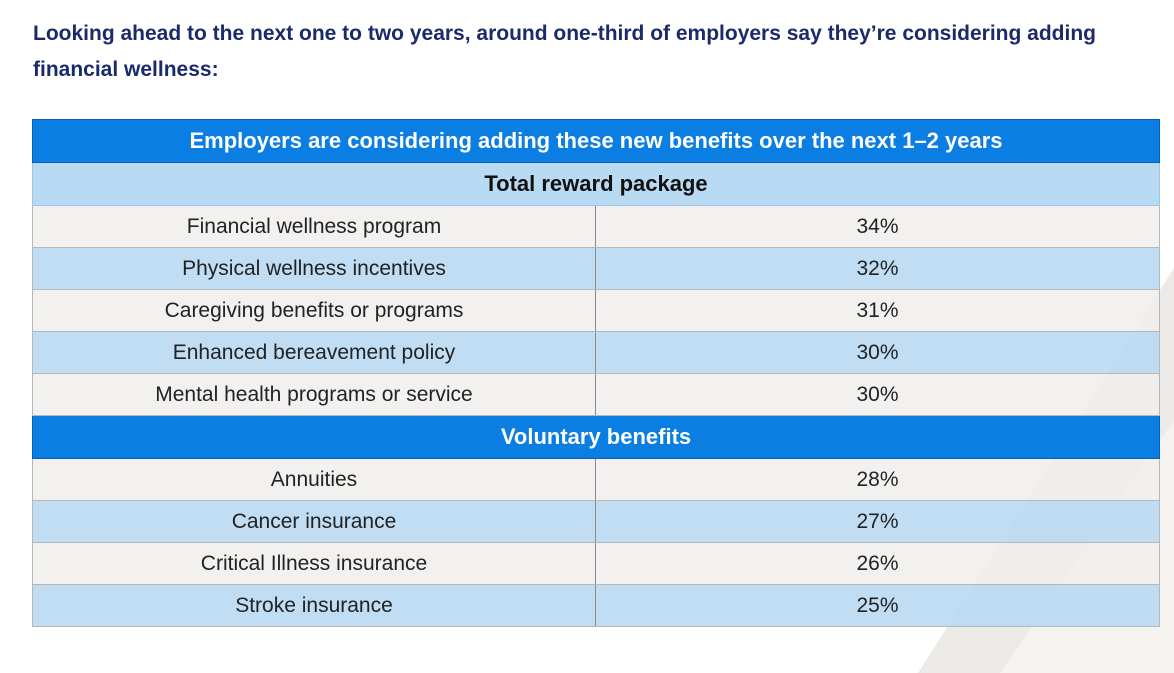  I want to click on benefit-name: Financial wellness program, so click(314, 226).